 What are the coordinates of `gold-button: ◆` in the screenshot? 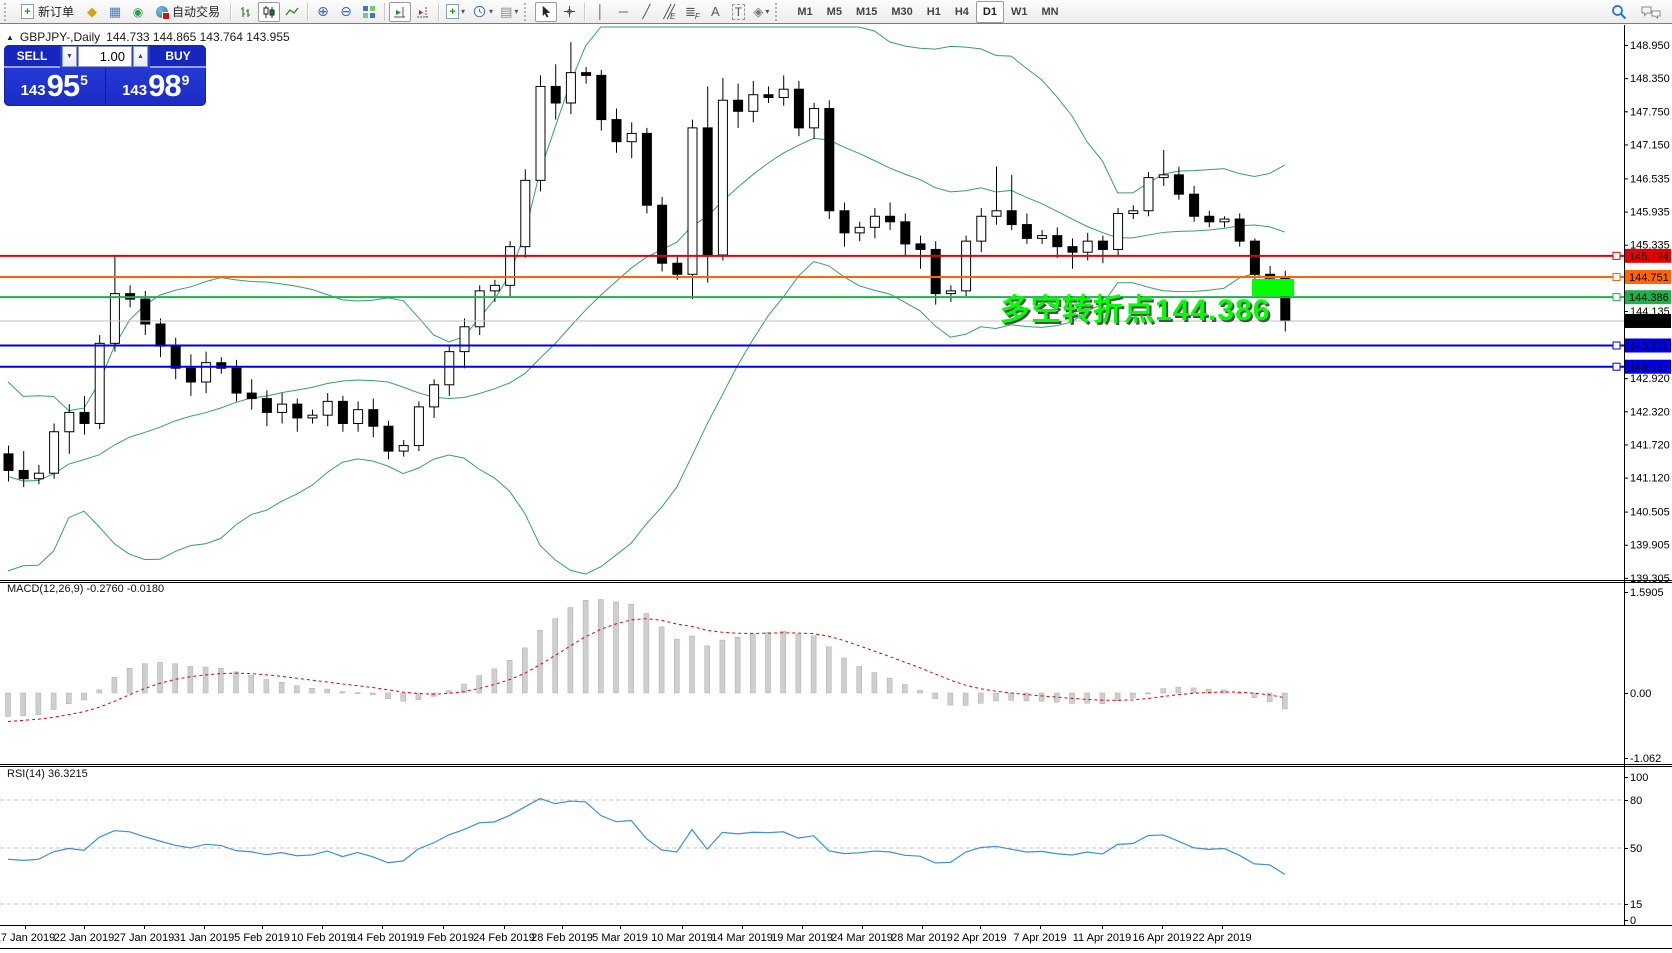 It's located at (92, 12).